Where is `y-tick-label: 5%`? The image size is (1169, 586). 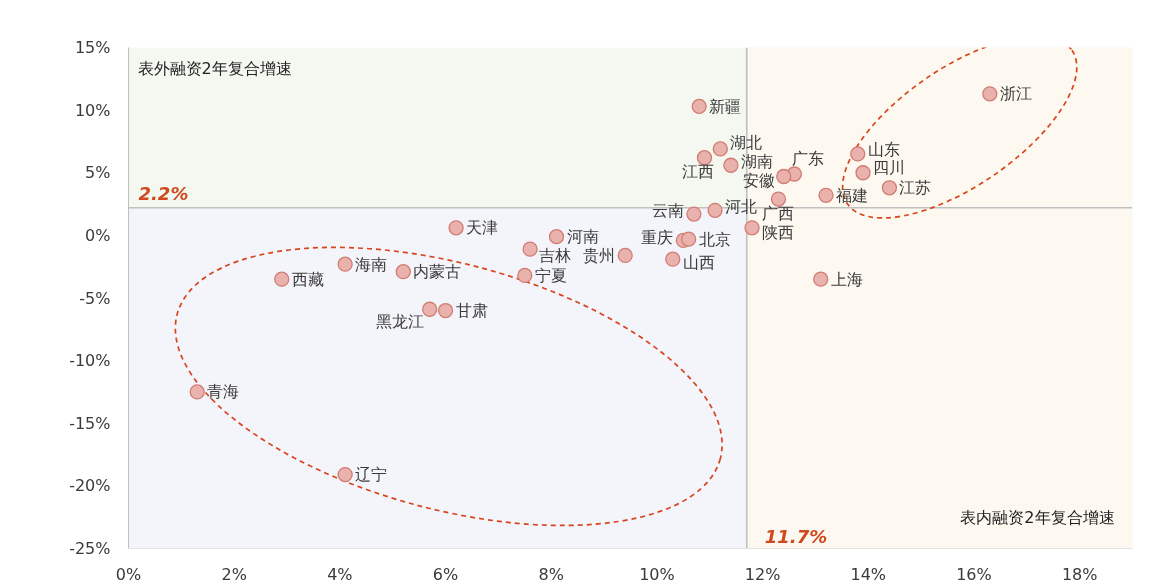 y-tick-label: 5% is located at coordinates (98, 173).